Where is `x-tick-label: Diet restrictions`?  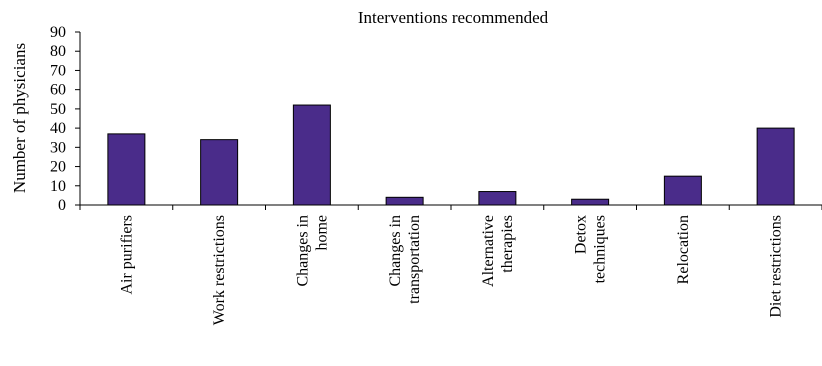 x-tick-label: Diet restrictions is located at coordinates (776, 266).